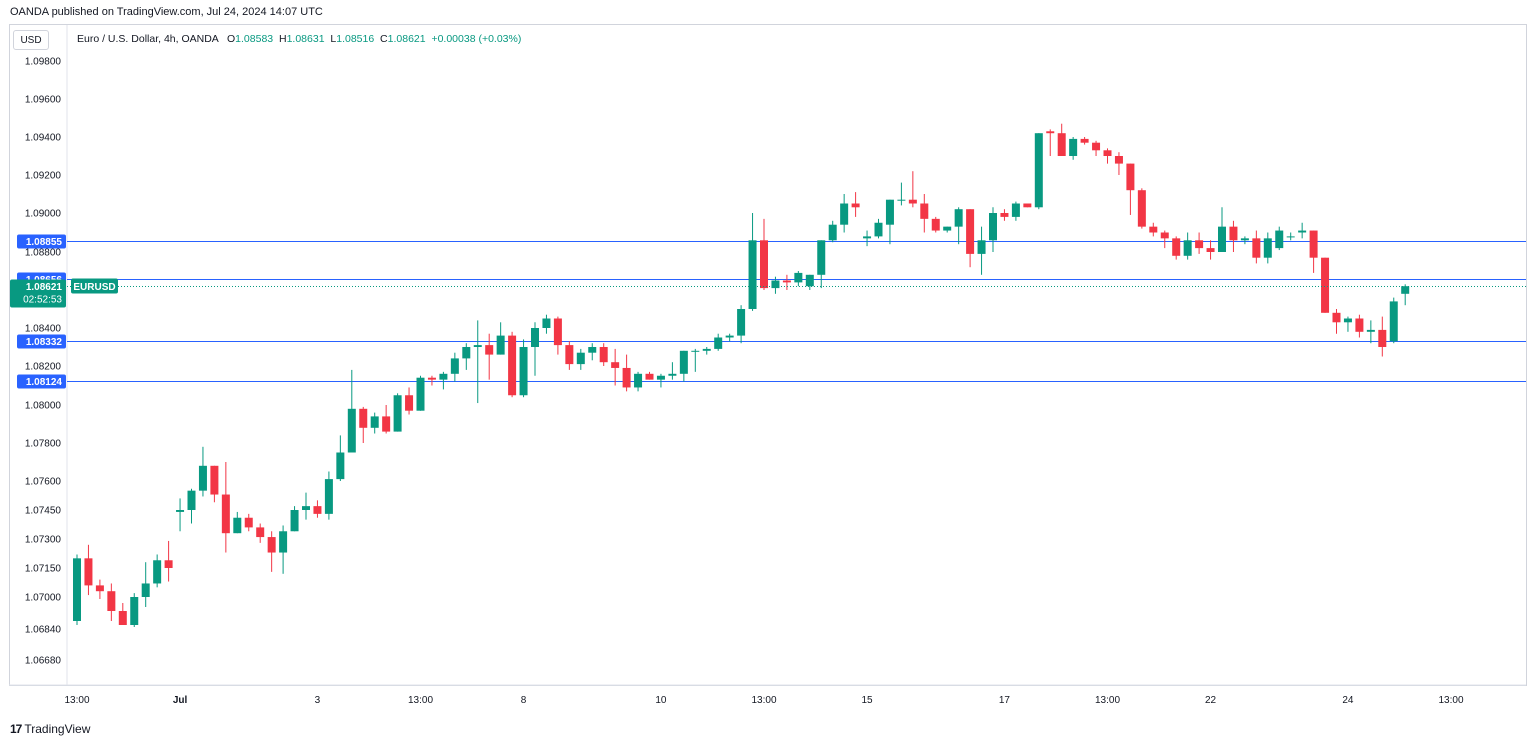 The image size is (1536, 745). What do you see at coordinates (50, 729) in the screenshot?
I see `tradingview-logo: 17 TradingView` at bounding box center [50, 729].